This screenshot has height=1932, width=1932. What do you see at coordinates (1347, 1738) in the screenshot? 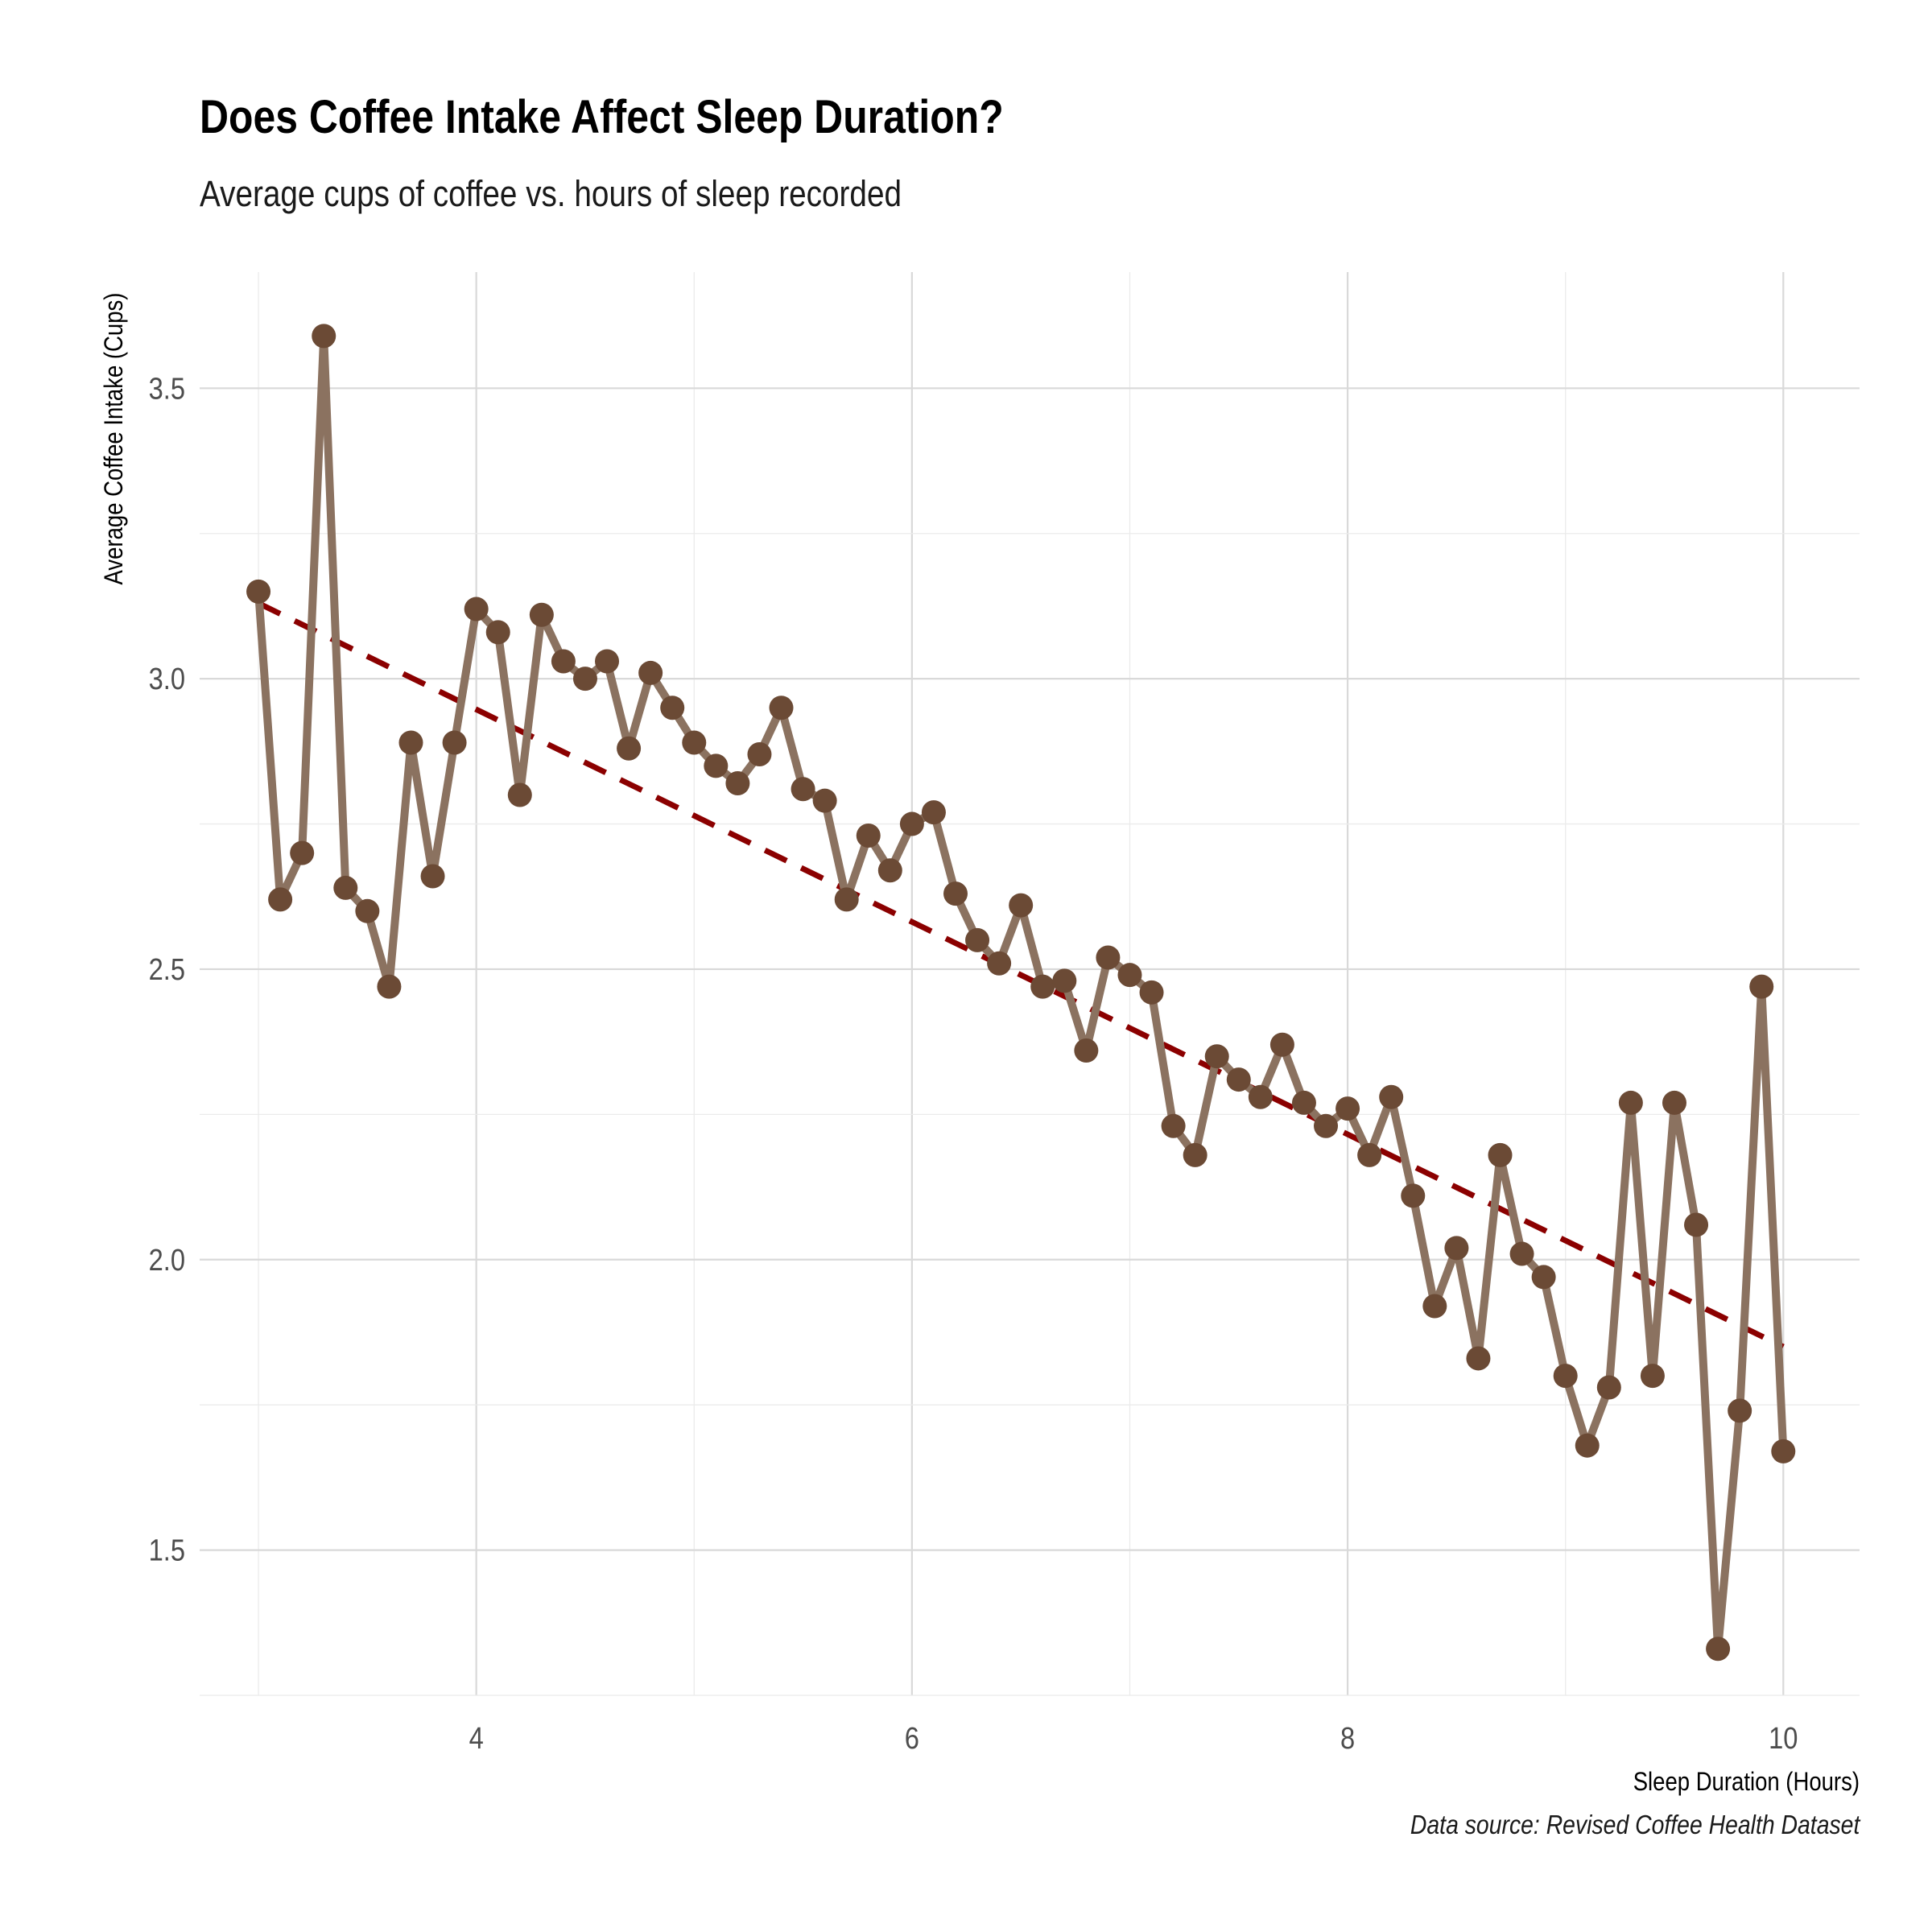
I see `x-tick-label: 8` at bounding box center [1347, 1738].